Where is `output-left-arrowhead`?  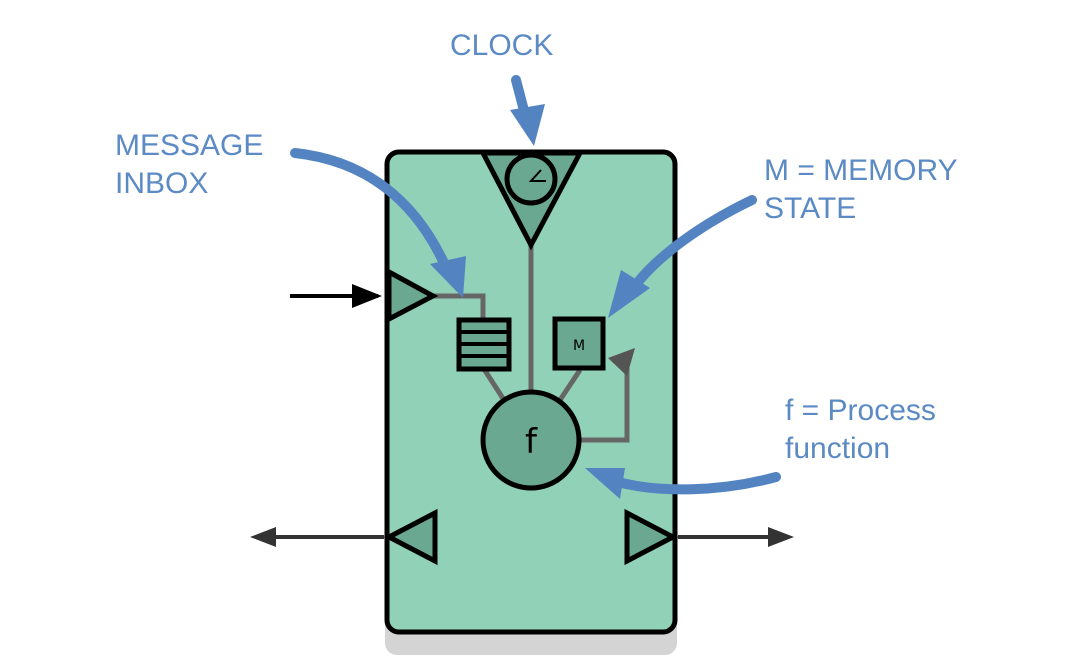
output-left-arrowhead is located at coordinates (263, 537).